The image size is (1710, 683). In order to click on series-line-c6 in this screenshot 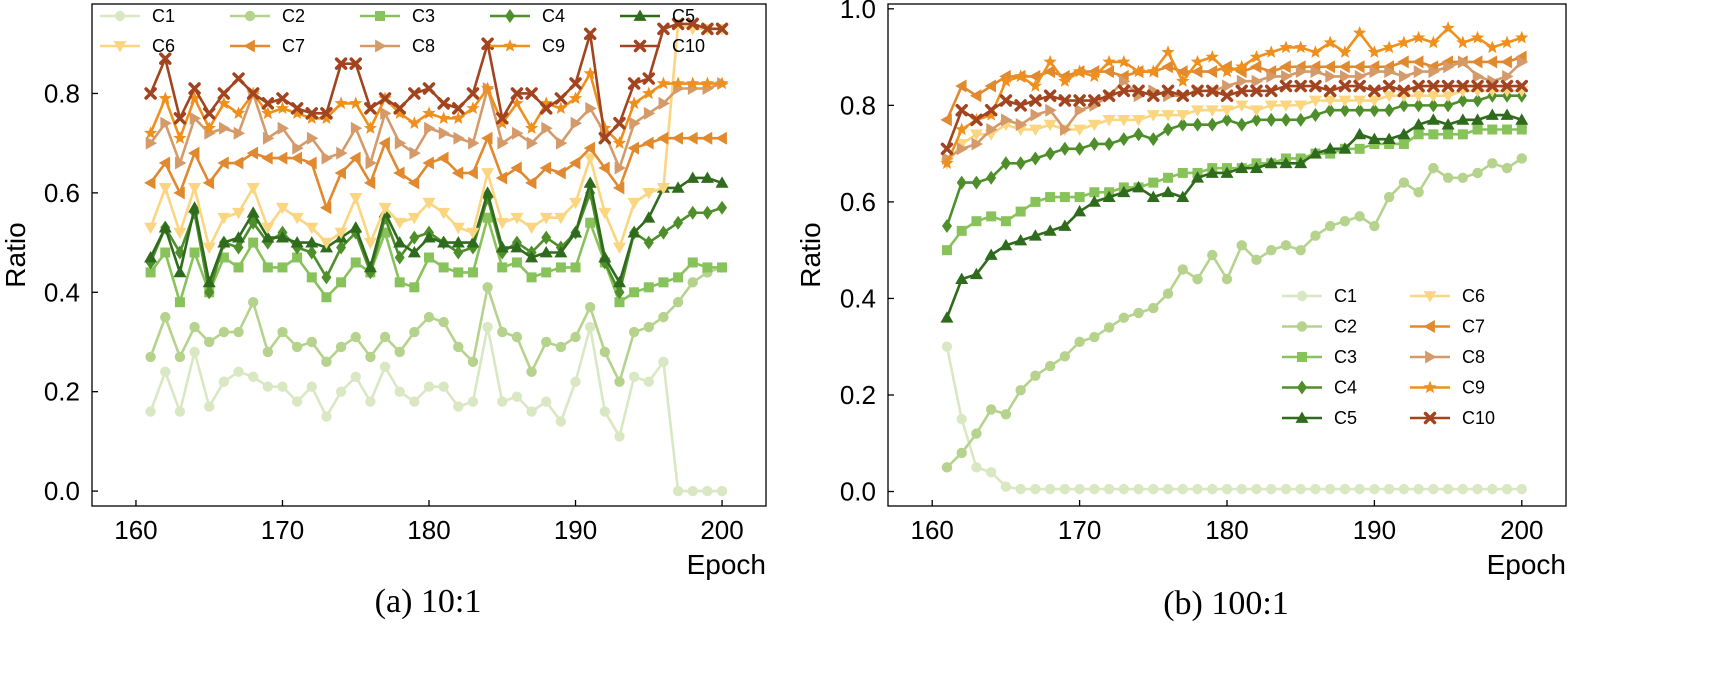, I will do `click(1233, 127)`.